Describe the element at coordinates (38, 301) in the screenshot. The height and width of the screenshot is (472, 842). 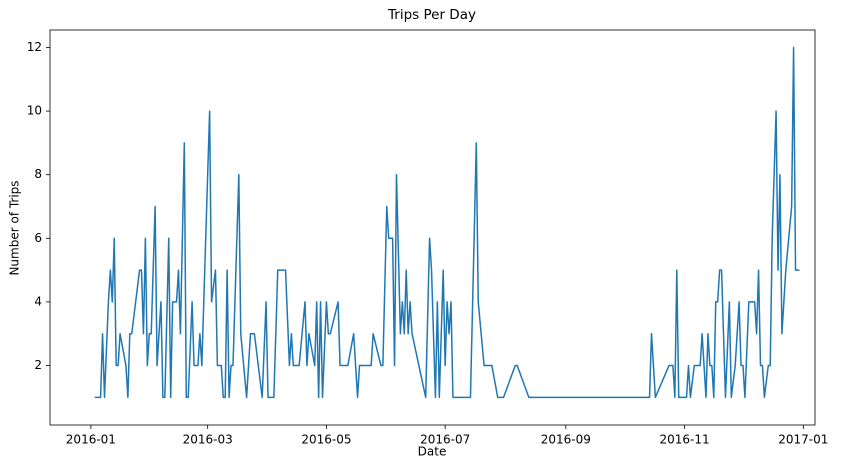
I see `y-tick-label: 4` at that location.